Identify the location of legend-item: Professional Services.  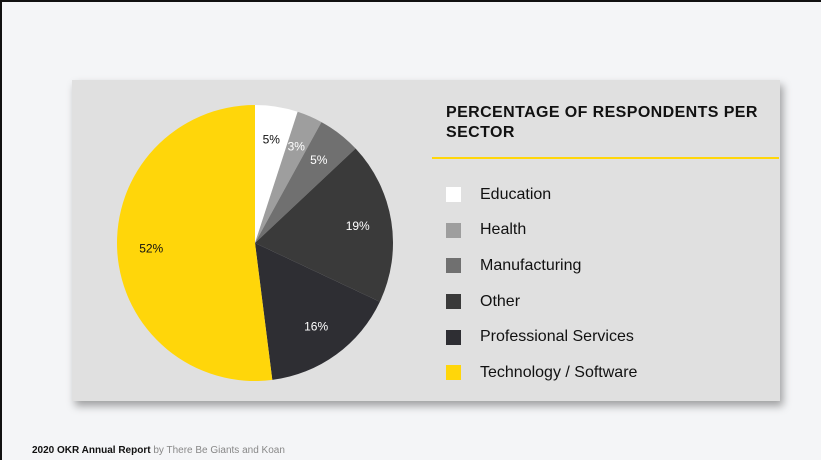
(541, 337).